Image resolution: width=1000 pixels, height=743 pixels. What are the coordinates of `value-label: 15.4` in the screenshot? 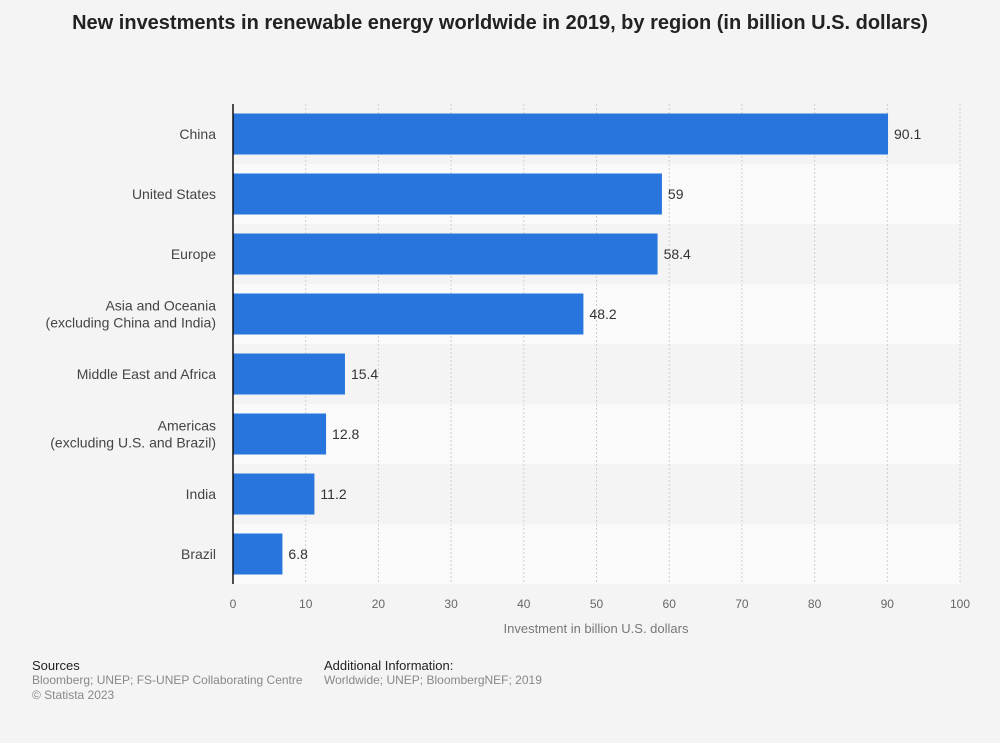 It's located at (364, 374).